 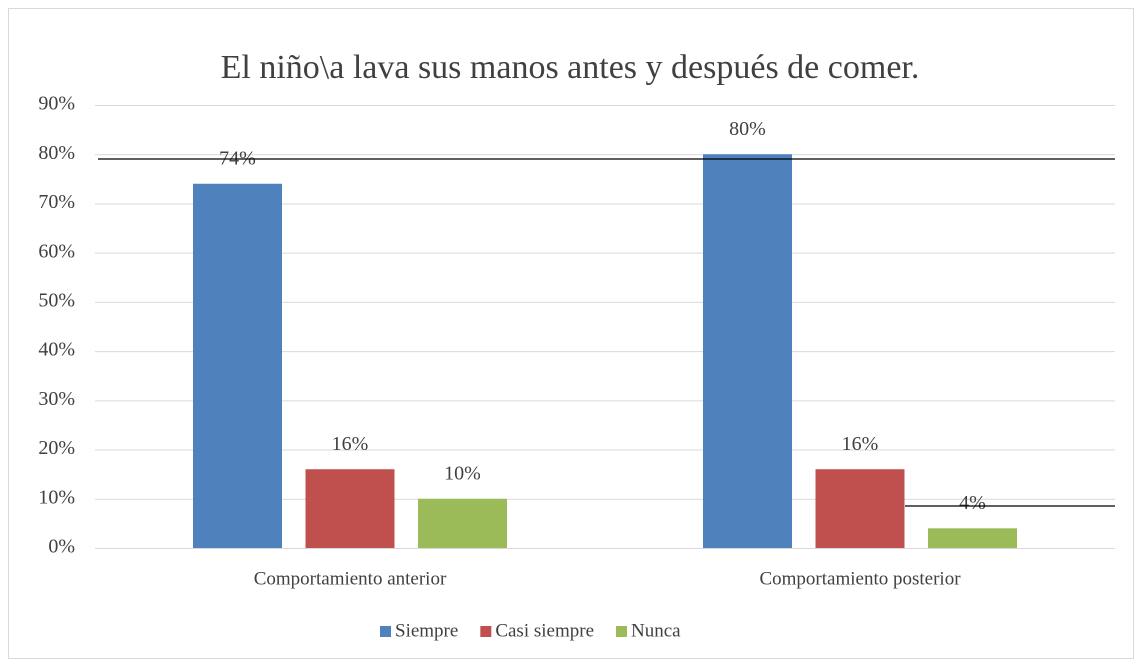 I want to click on y-tick-label: 70%, so click(x=56, y=202).